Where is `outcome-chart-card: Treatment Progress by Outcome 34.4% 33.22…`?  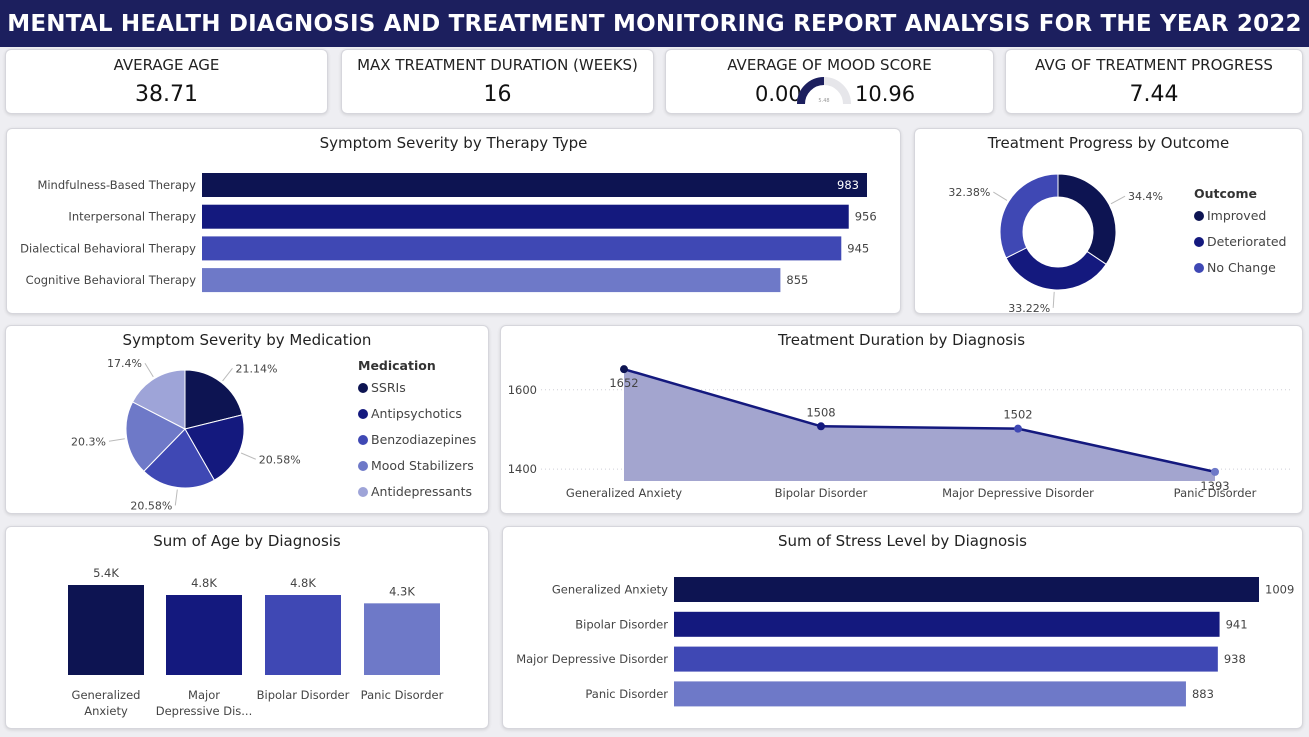
outcome-chart-card: Treatment Progress by Outcome 34.4% 33.22… is located at coordinates (1108, 221).